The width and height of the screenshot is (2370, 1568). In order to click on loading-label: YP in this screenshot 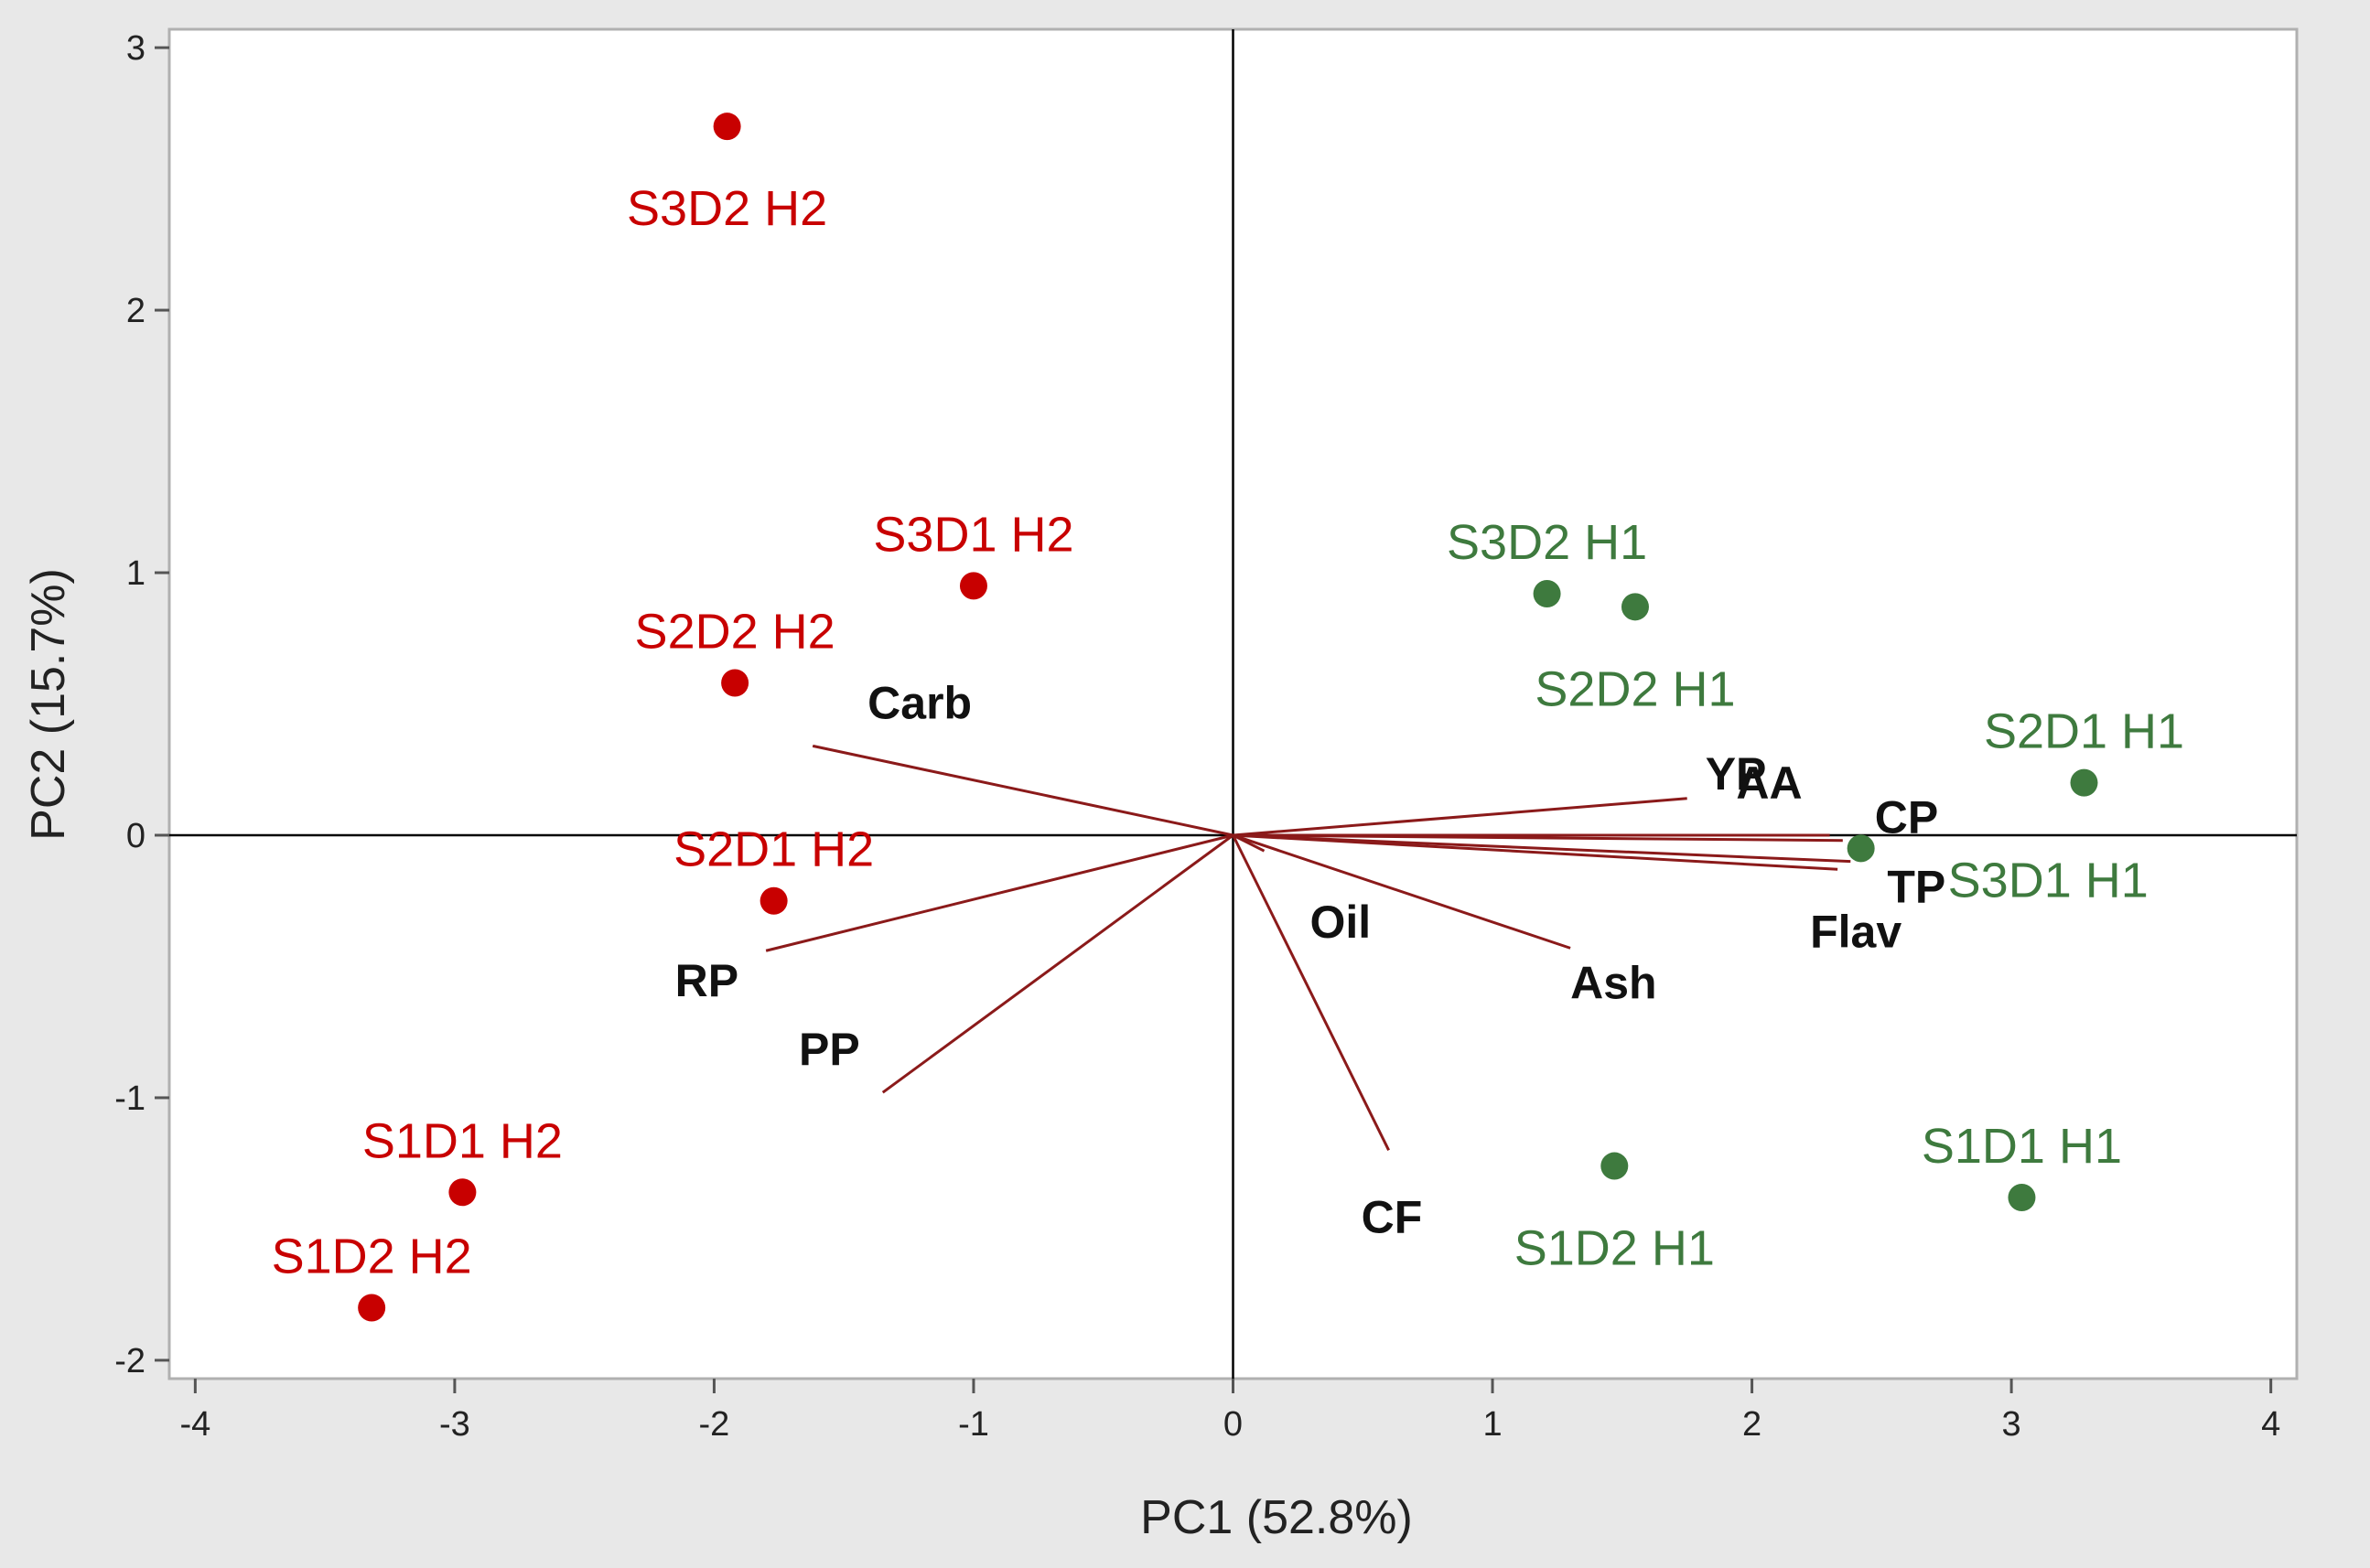, I will do `click(1736, 774)`.